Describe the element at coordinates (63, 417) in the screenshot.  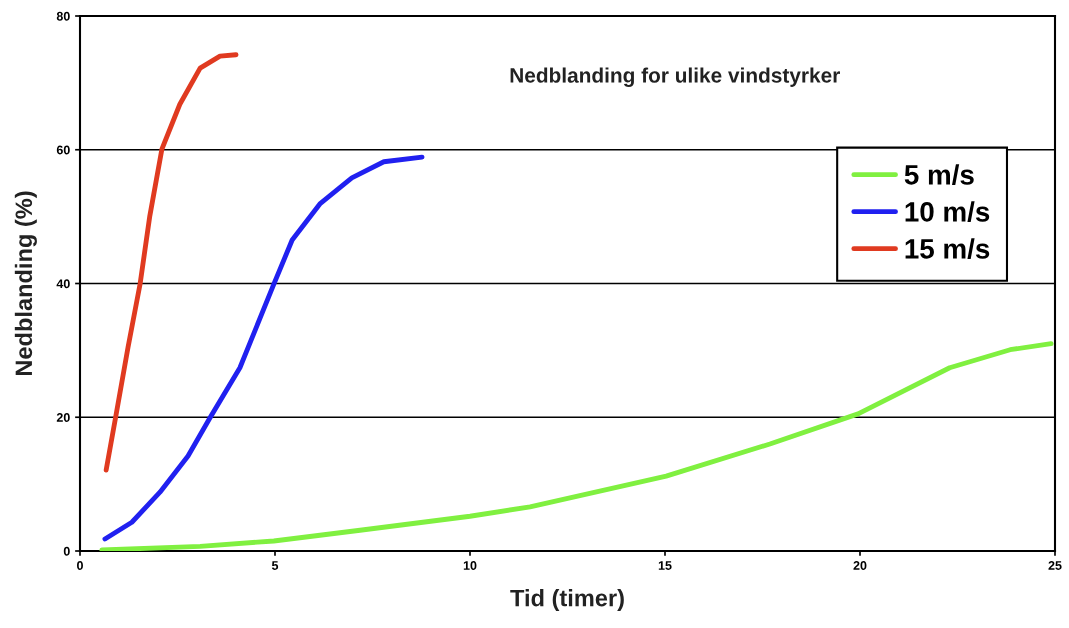
I see `y-tick-label: 20` at that location.